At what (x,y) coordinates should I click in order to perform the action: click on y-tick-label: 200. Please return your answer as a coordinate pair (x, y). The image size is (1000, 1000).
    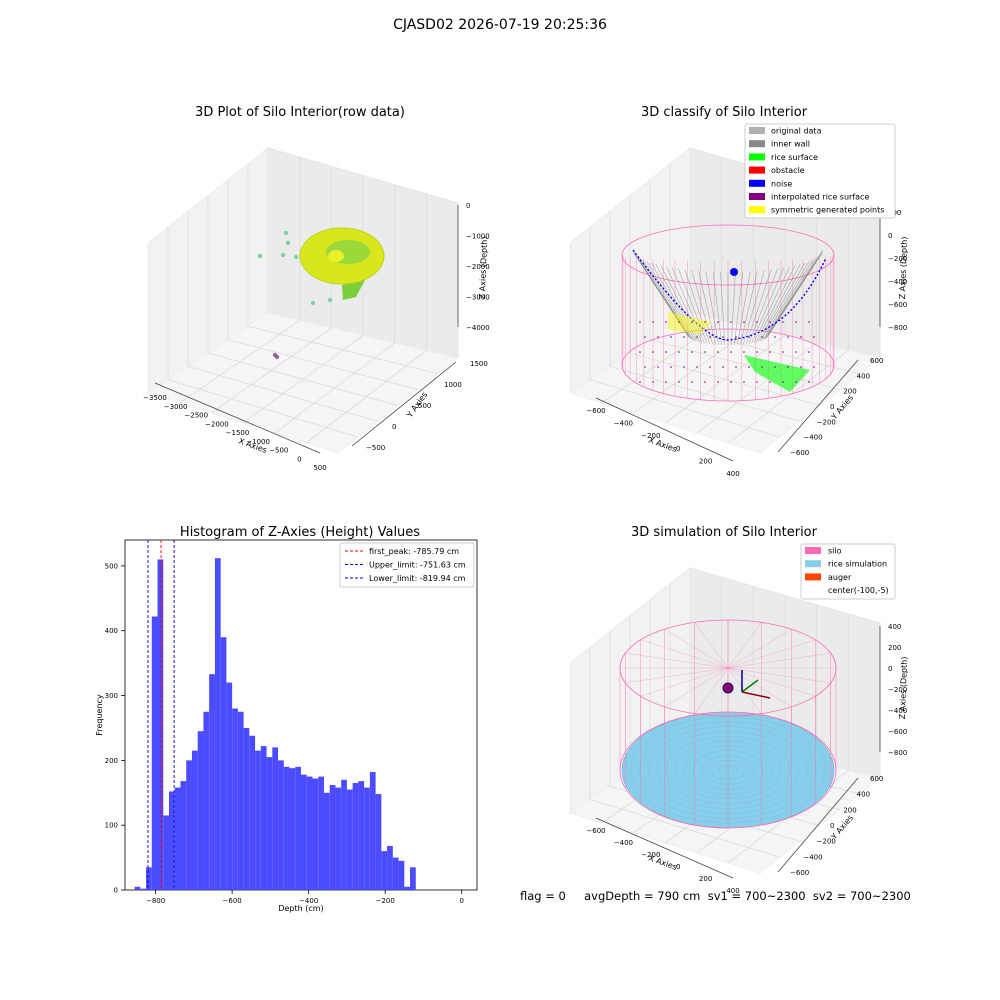
    Looking at the image, I should click on (111, 761).